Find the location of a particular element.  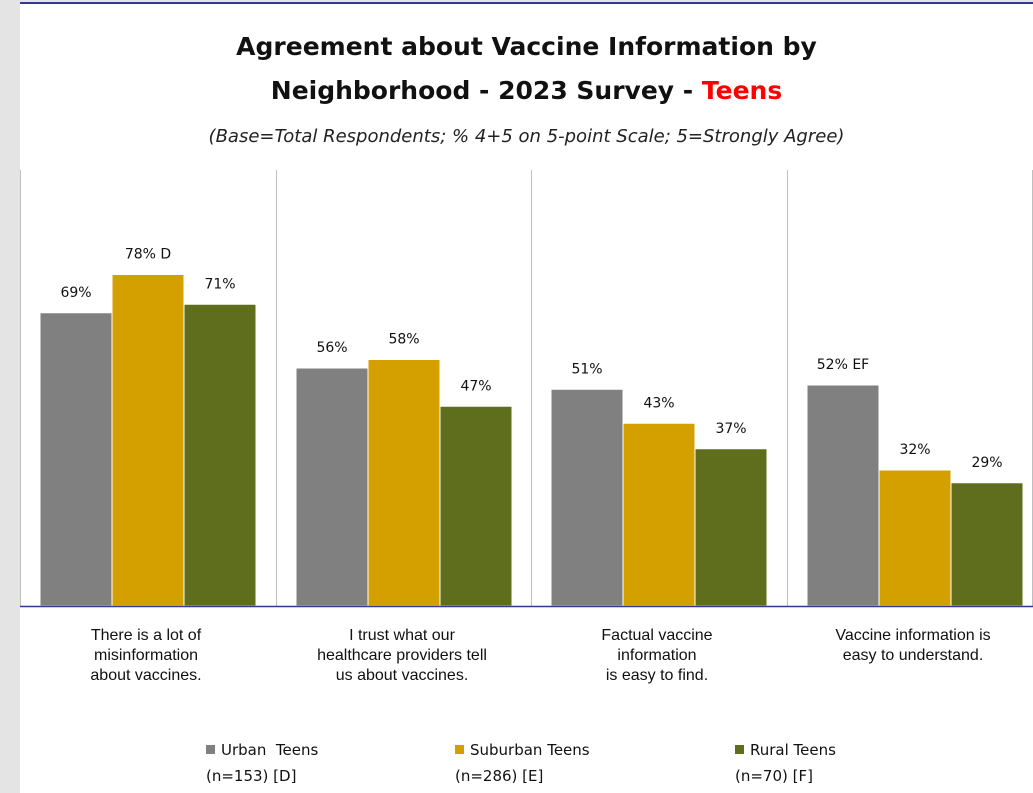

data-label: 58% is located at coordinates (403, 340).